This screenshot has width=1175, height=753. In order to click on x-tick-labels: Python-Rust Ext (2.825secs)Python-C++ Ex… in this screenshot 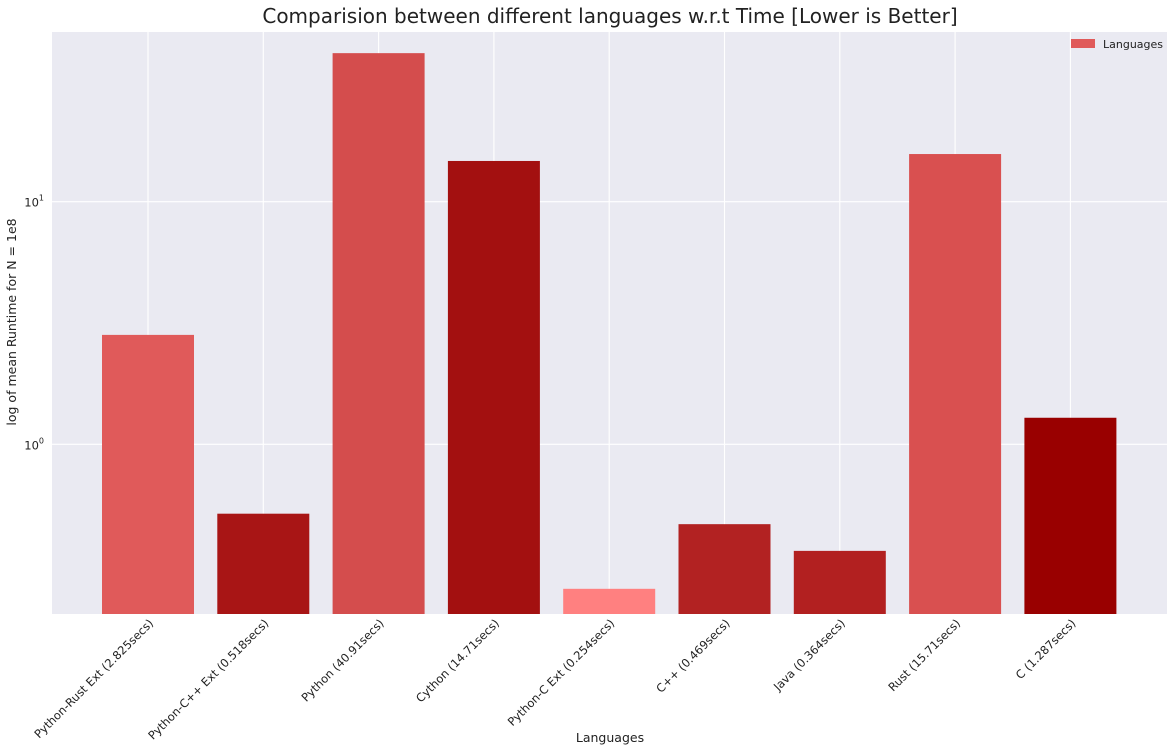, I will do `click(554, 679)`.